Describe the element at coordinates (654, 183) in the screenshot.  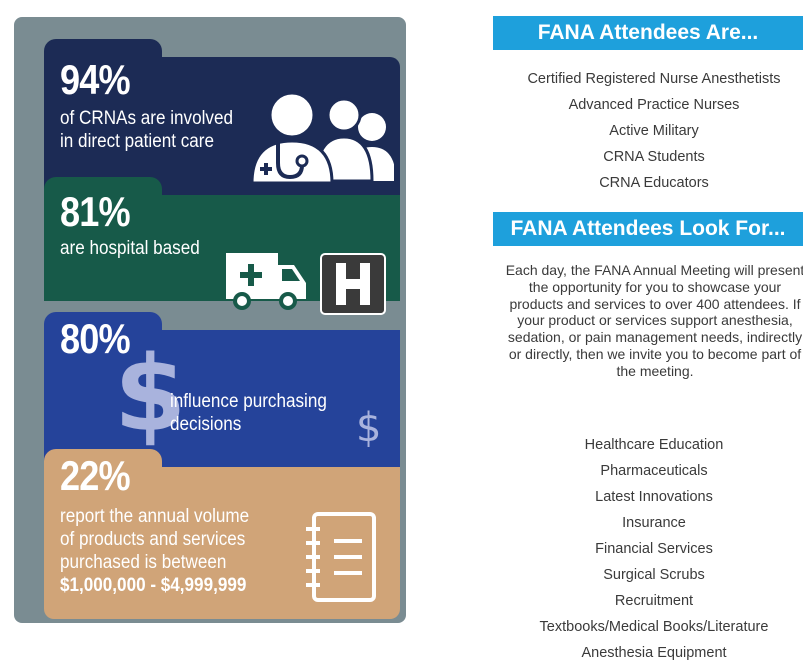
I see `list-item: CRNA Educators` at that location.